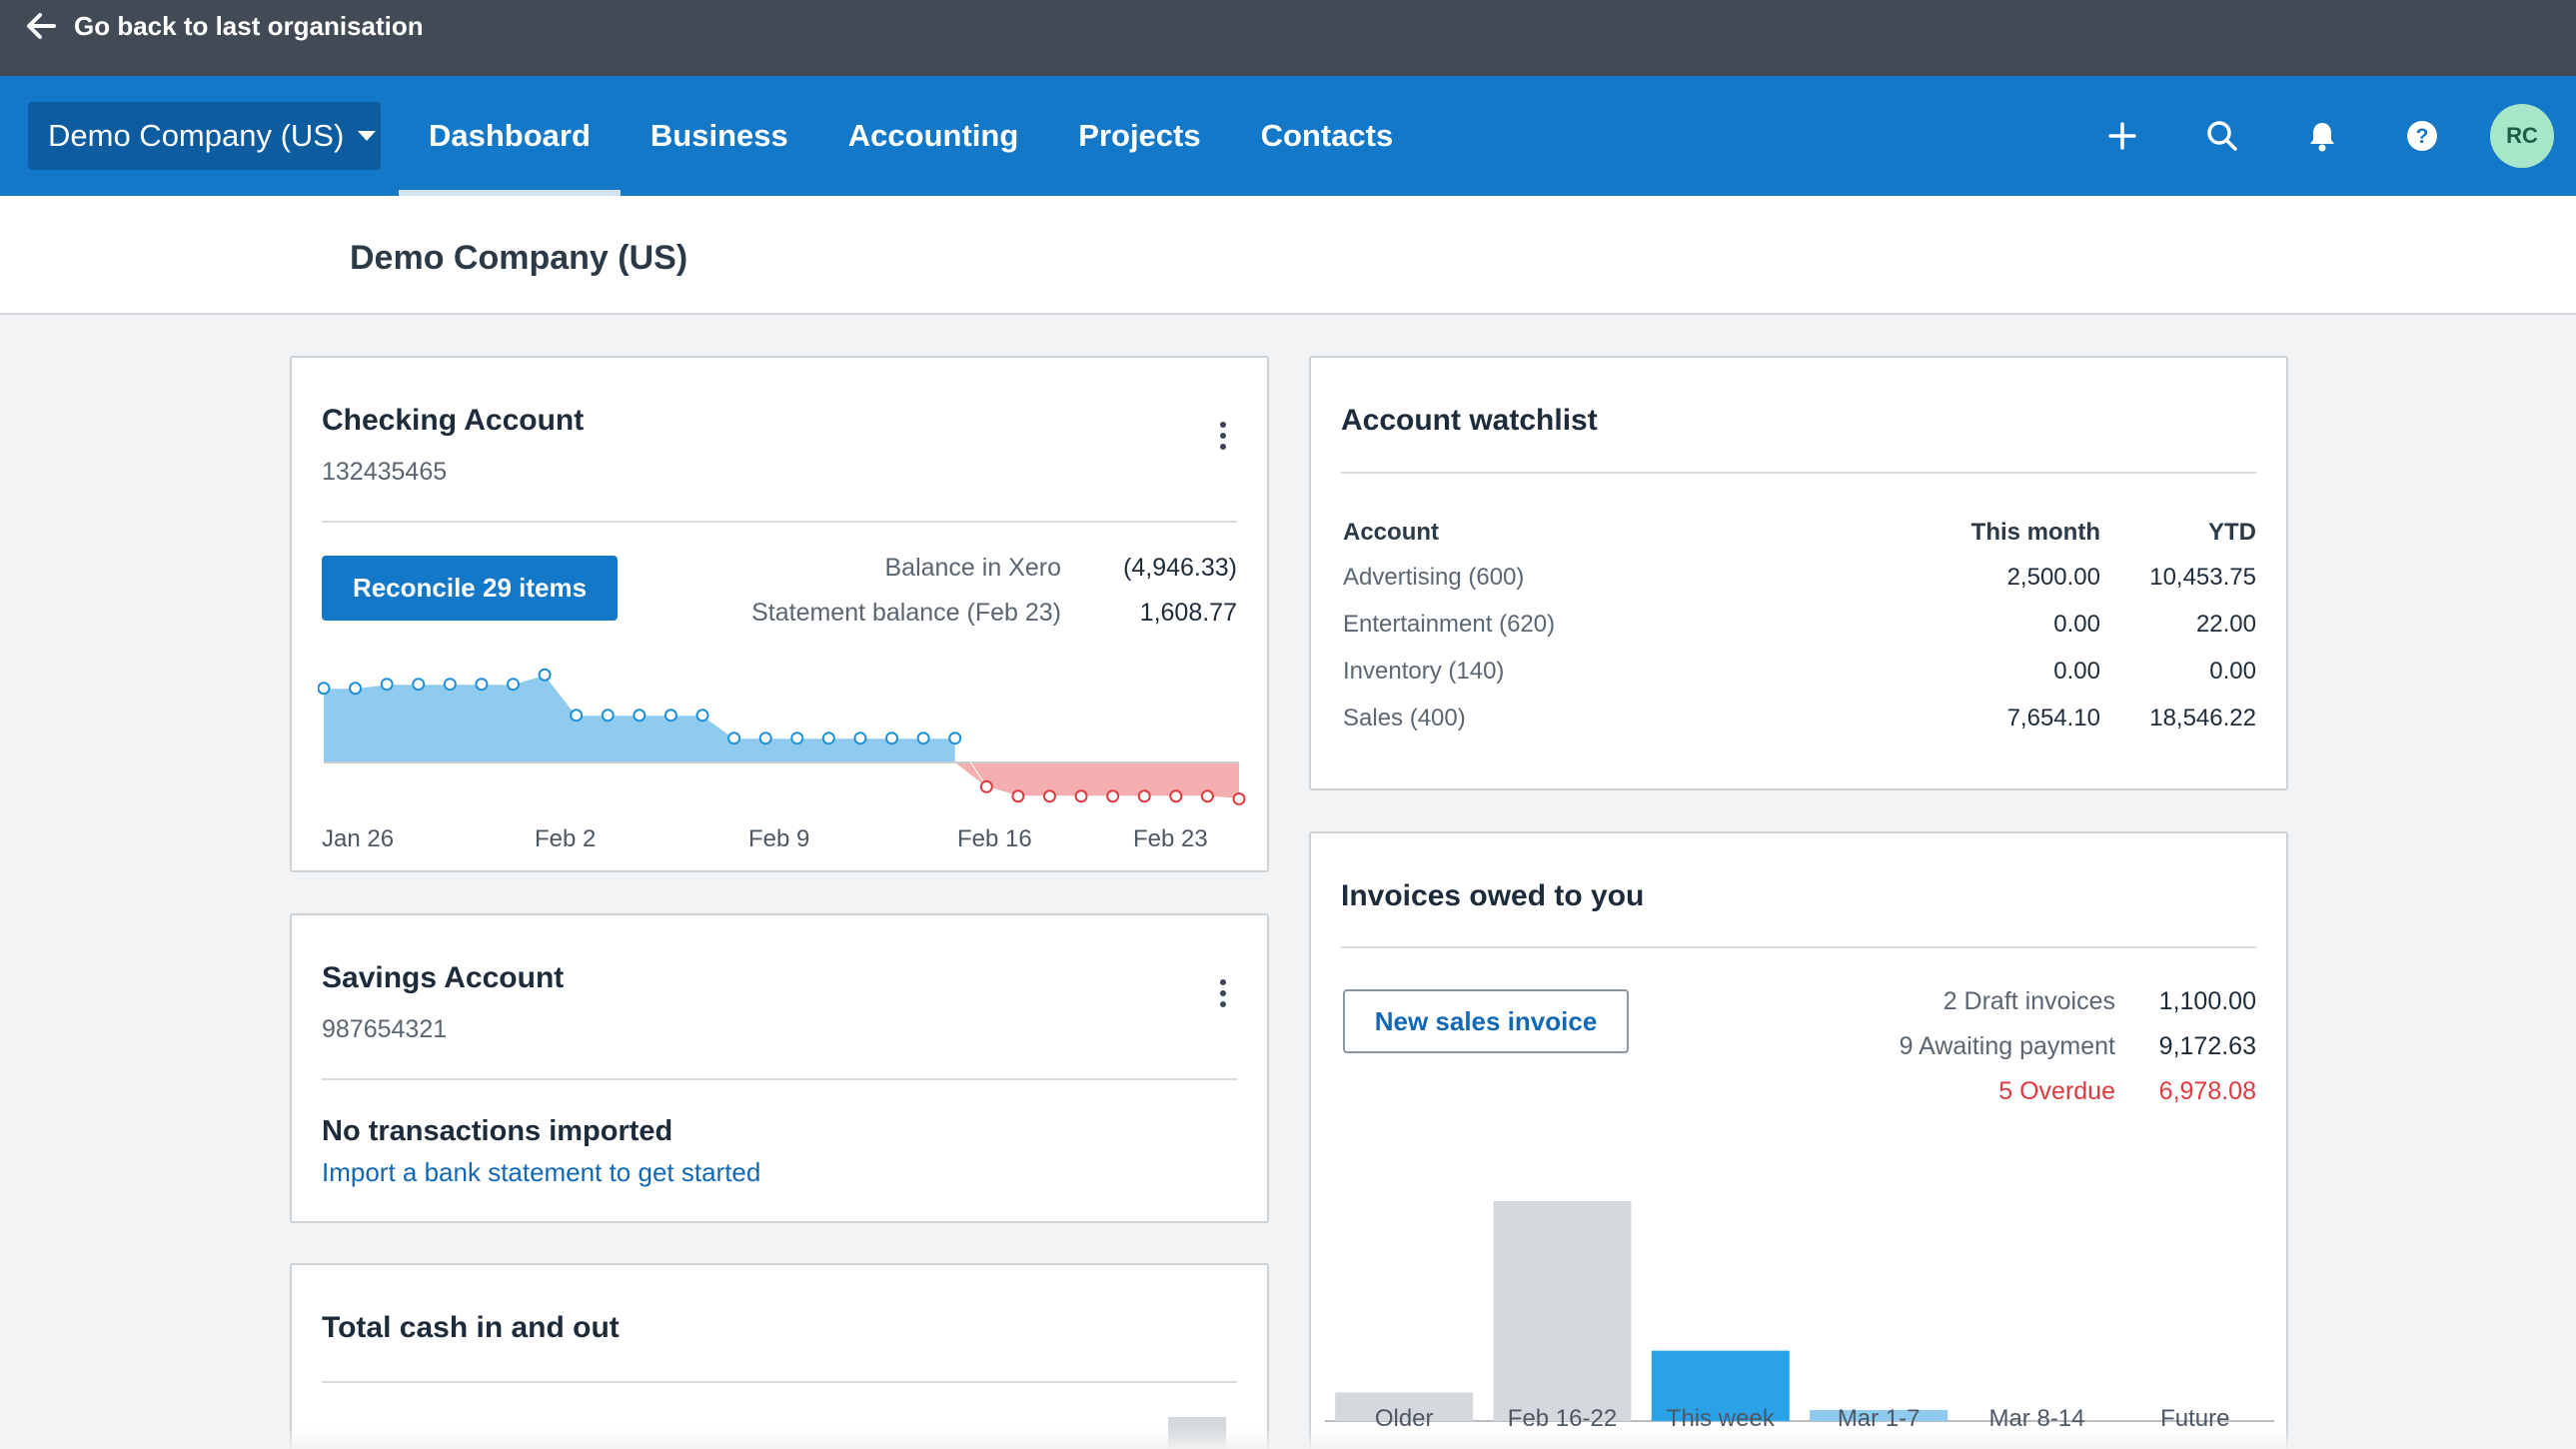 The height and width of the screenshot is (1449, 2576). What do you see at coordinates (2195, 1418) in the screenshot?
I see `x-tick-label: Future` at bounding box center [2195, 1418].